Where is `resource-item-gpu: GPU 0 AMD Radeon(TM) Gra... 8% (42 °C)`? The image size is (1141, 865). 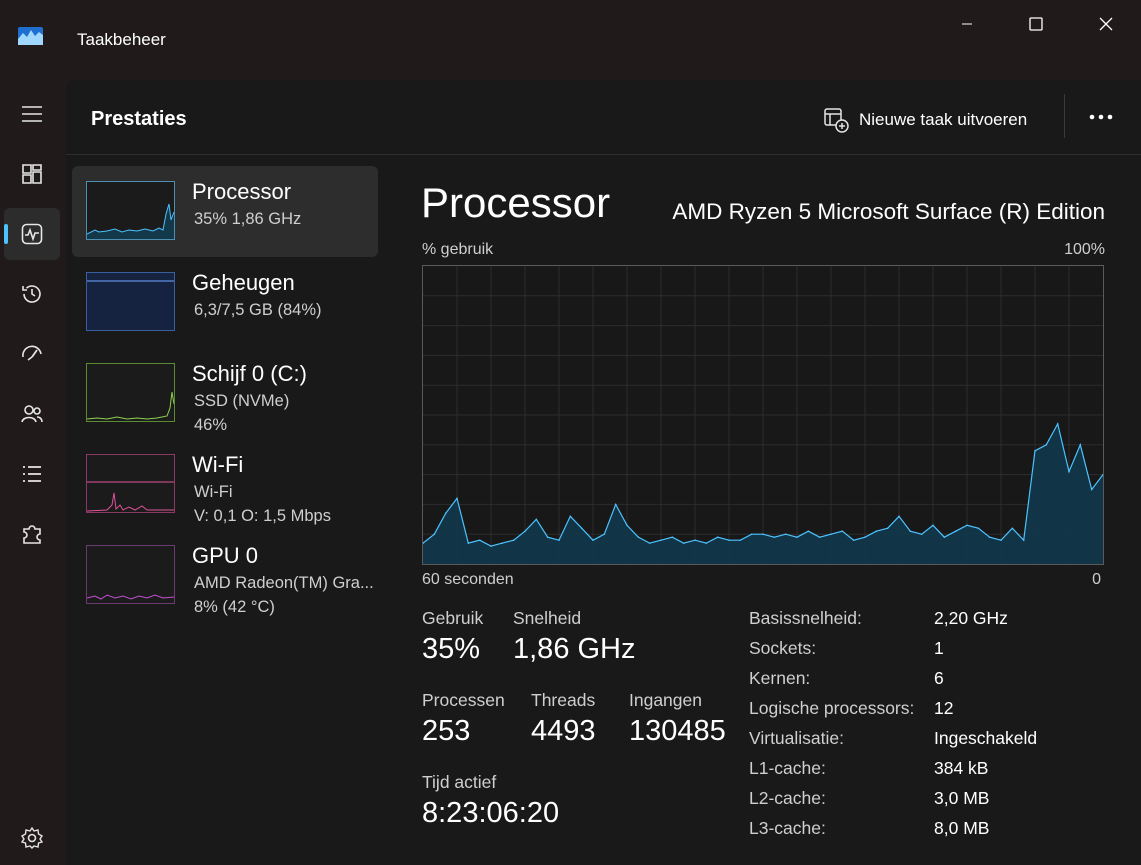 resource-item-gpu: GPU 0 AMD Radeon(TM) Gra... 8% (42 °C) is located at coordinates (225, 575).